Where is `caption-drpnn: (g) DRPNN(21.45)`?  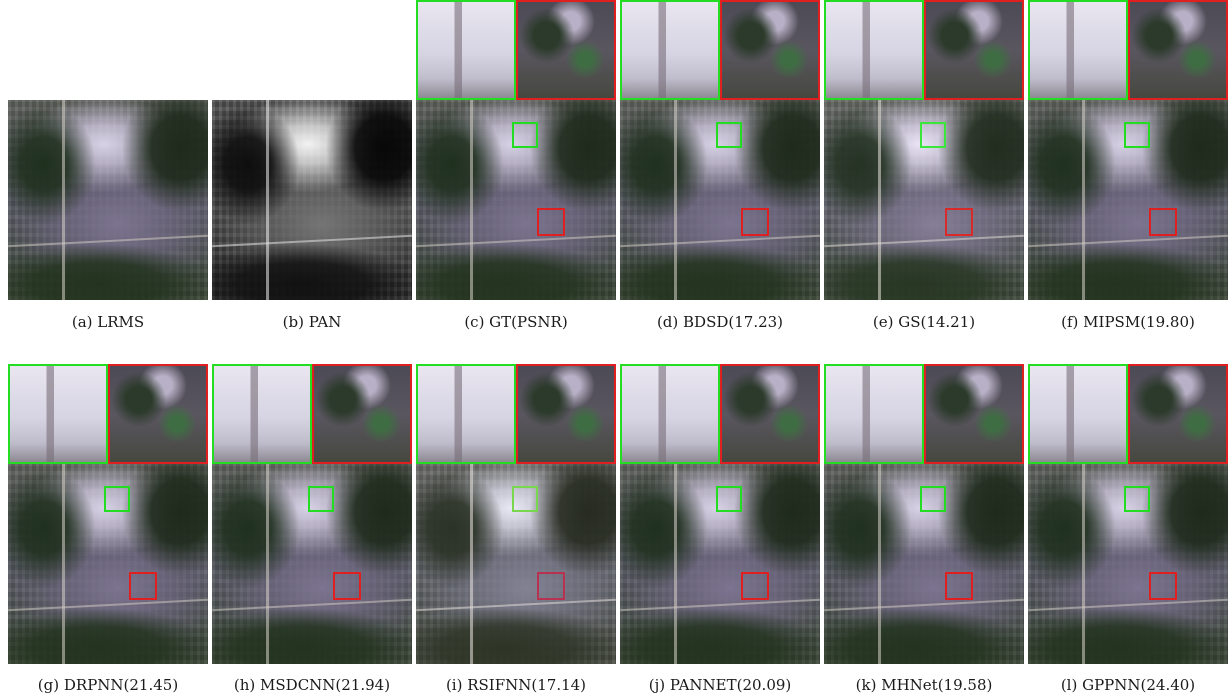 caption-drpnn: (g) DRPNN(21.45) is located at coordinates (108, 685).